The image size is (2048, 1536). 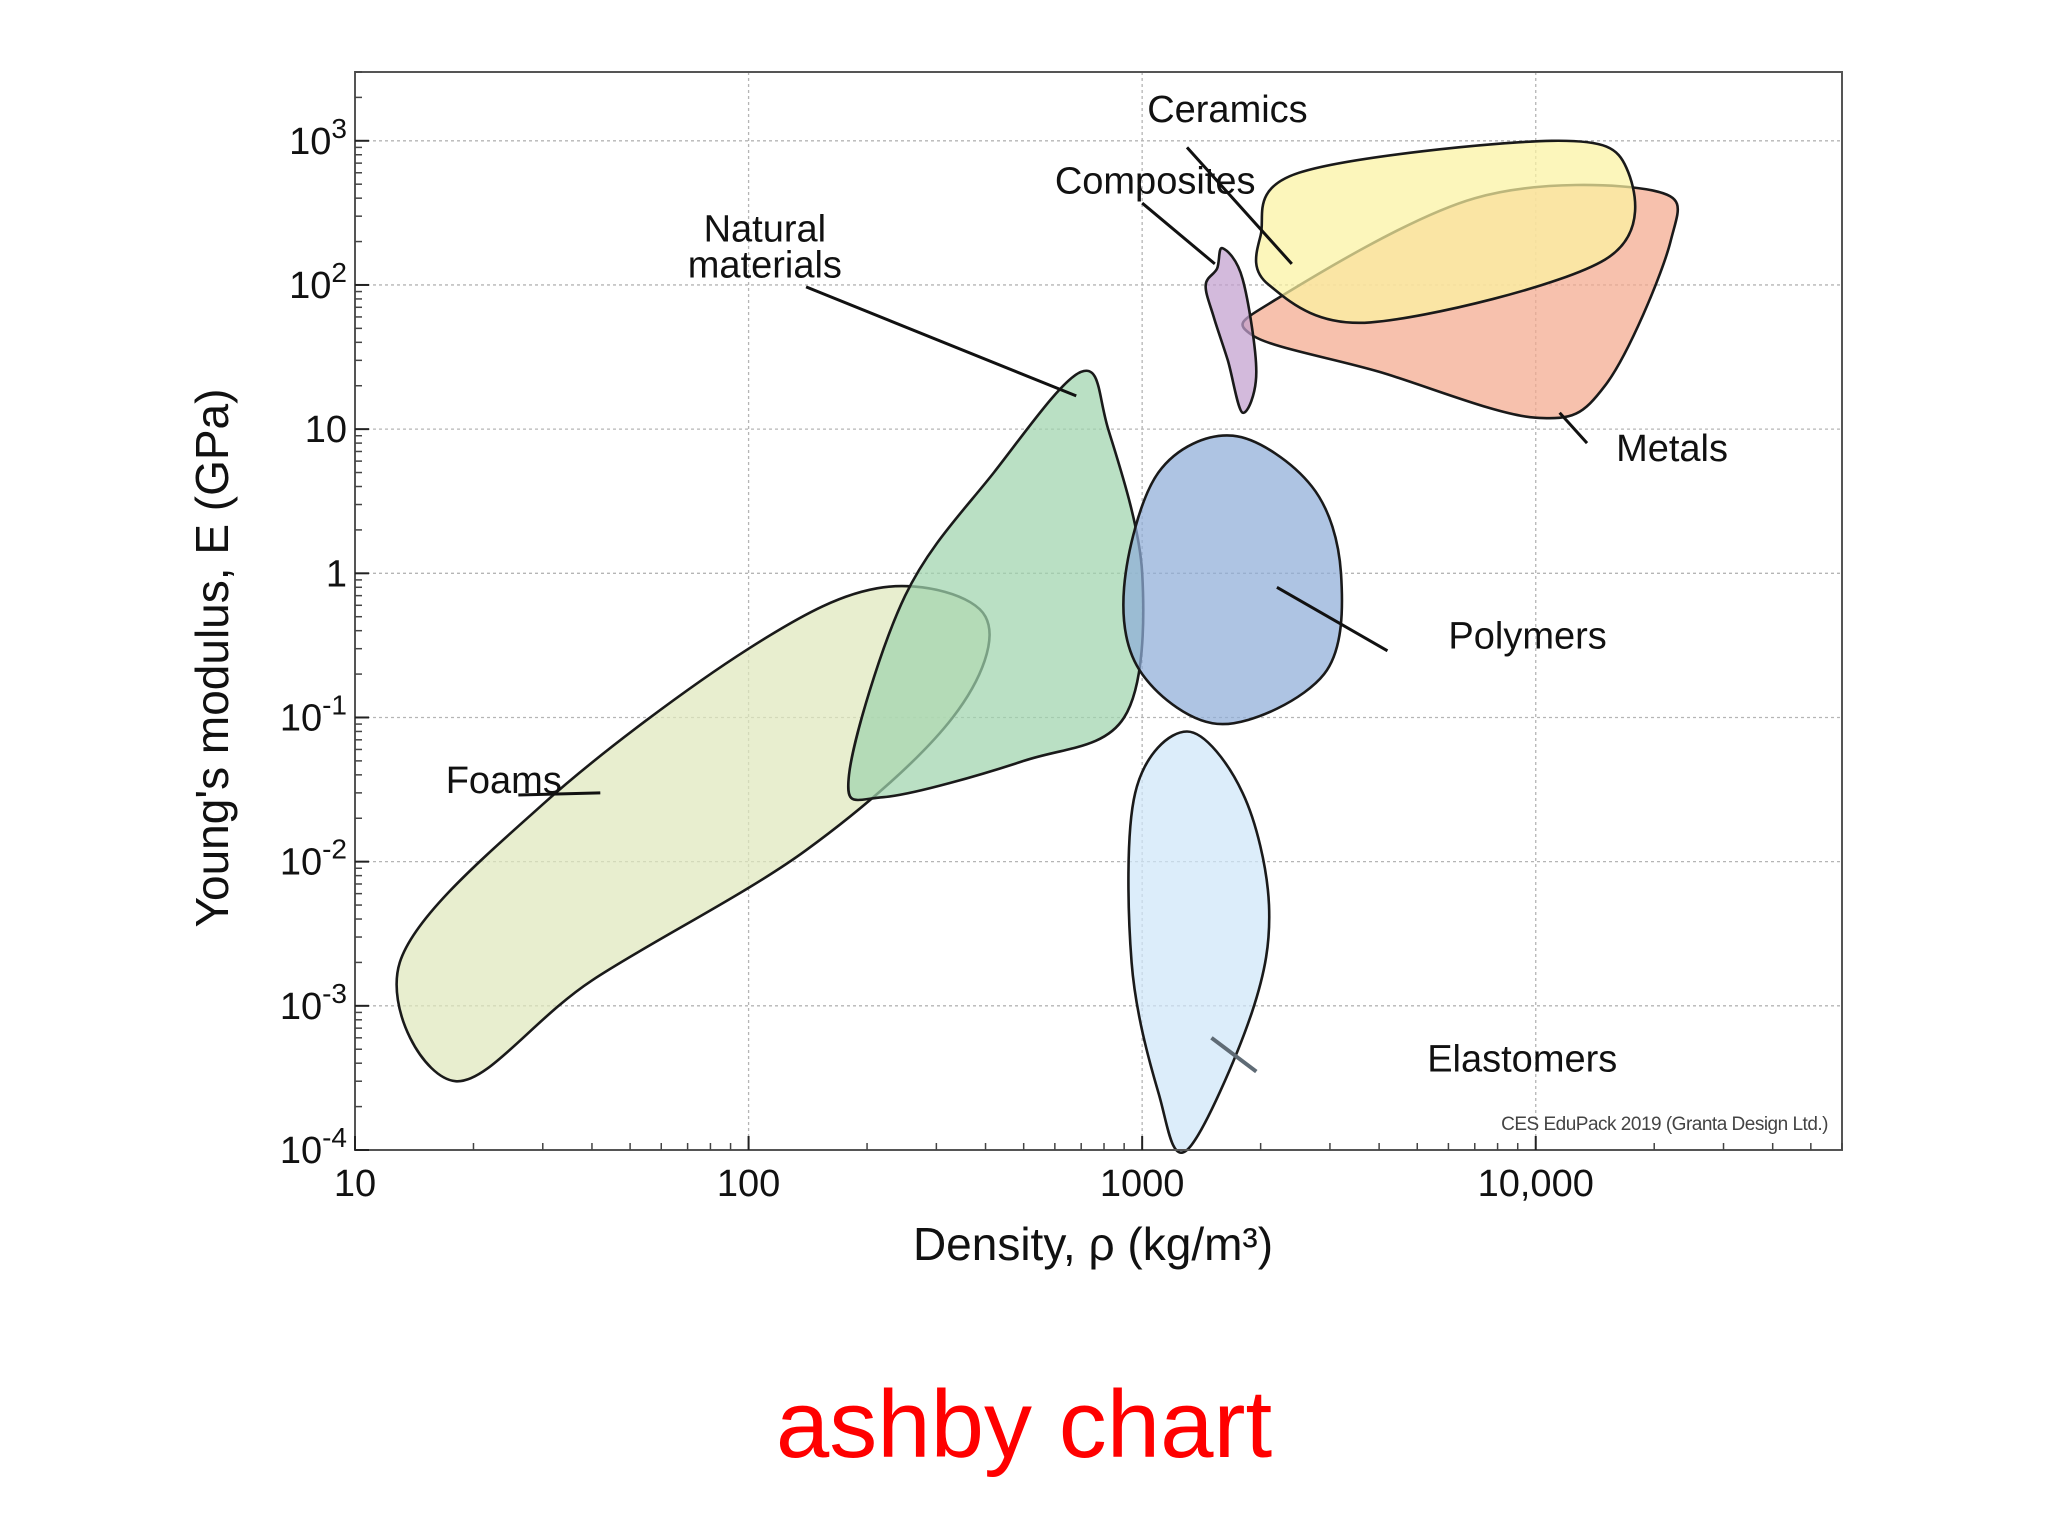 I want to click on y-tick-label: 10⁻³, so click(x=313, y=1003).